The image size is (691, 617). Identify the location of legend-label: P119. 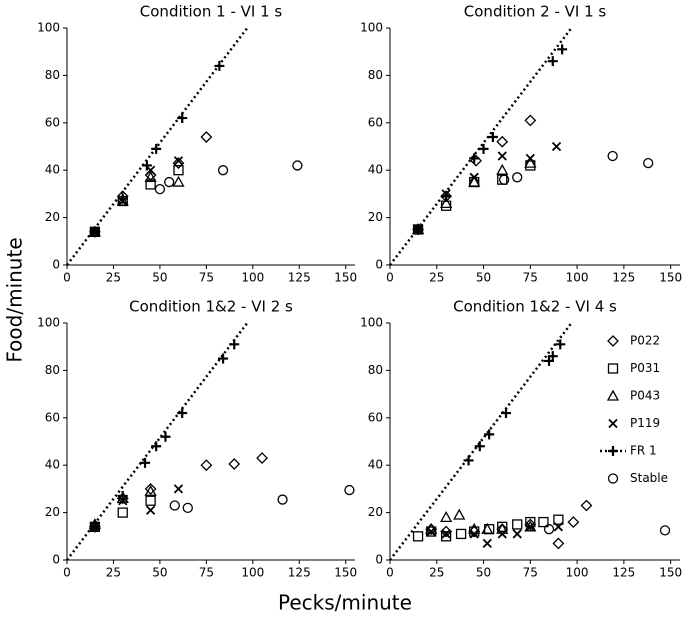
(645, 423).